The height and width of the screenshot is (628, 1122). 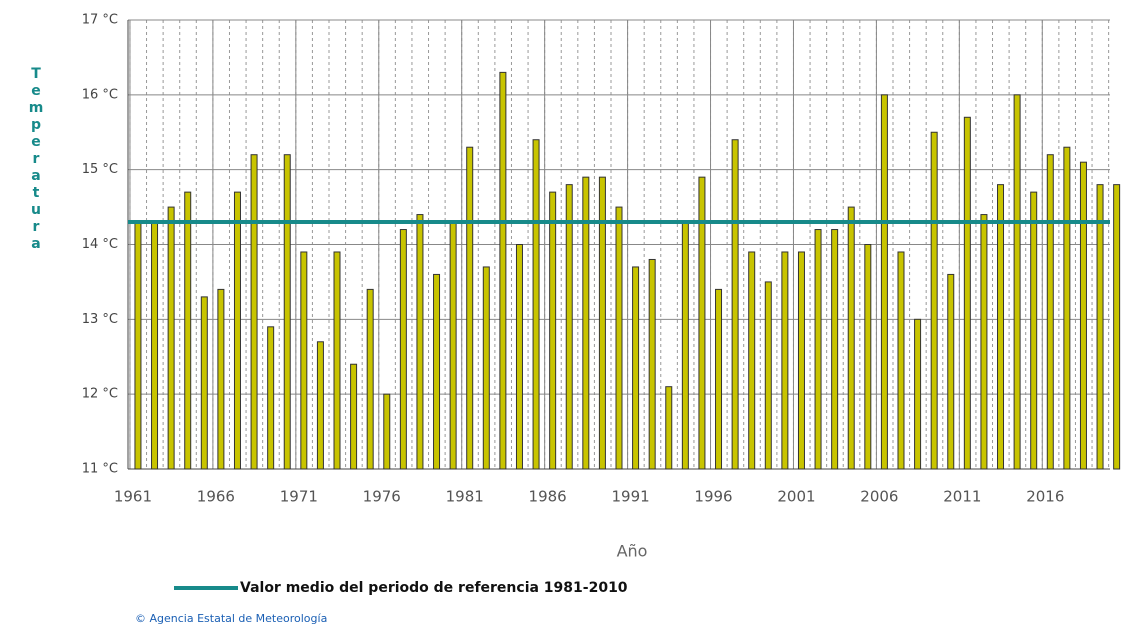 I want to click on x-tick-label: 1981, so click(x=465, y=497).